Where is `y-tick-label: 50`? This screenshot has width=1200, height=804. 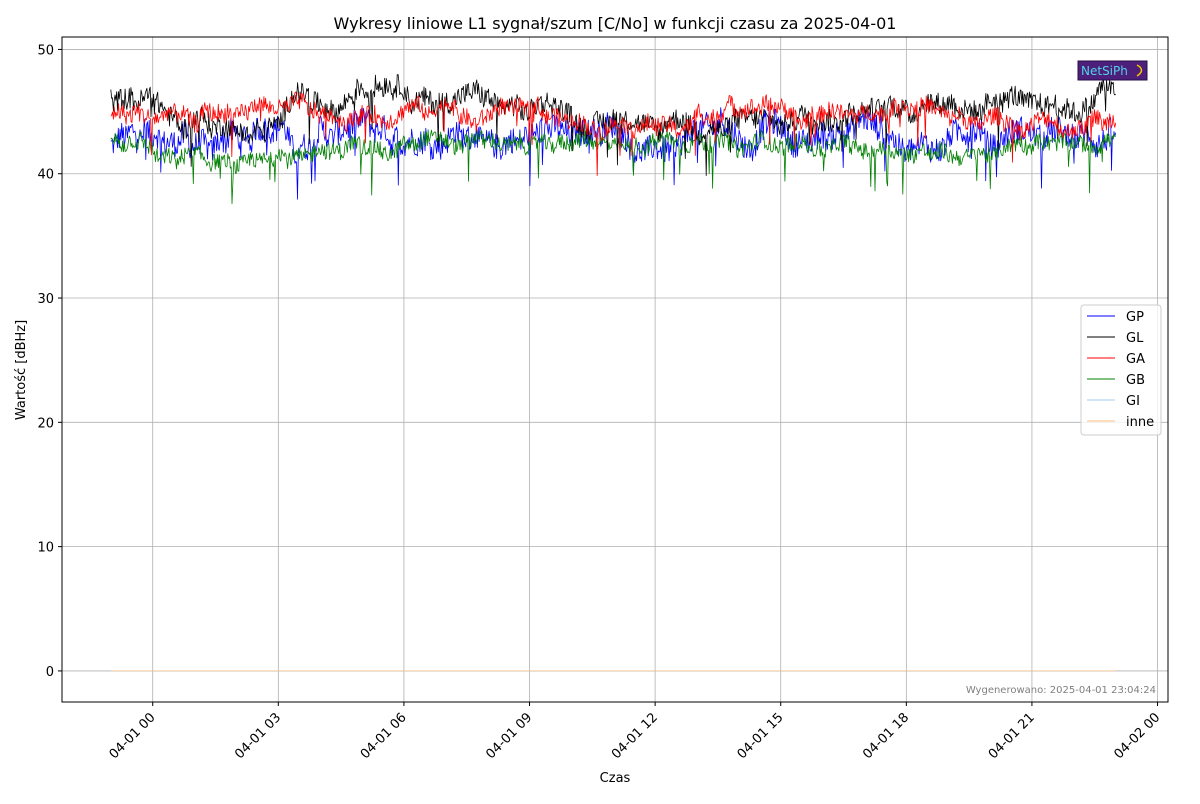
y-tick-label: 50 is located at coordinates (45, 50).